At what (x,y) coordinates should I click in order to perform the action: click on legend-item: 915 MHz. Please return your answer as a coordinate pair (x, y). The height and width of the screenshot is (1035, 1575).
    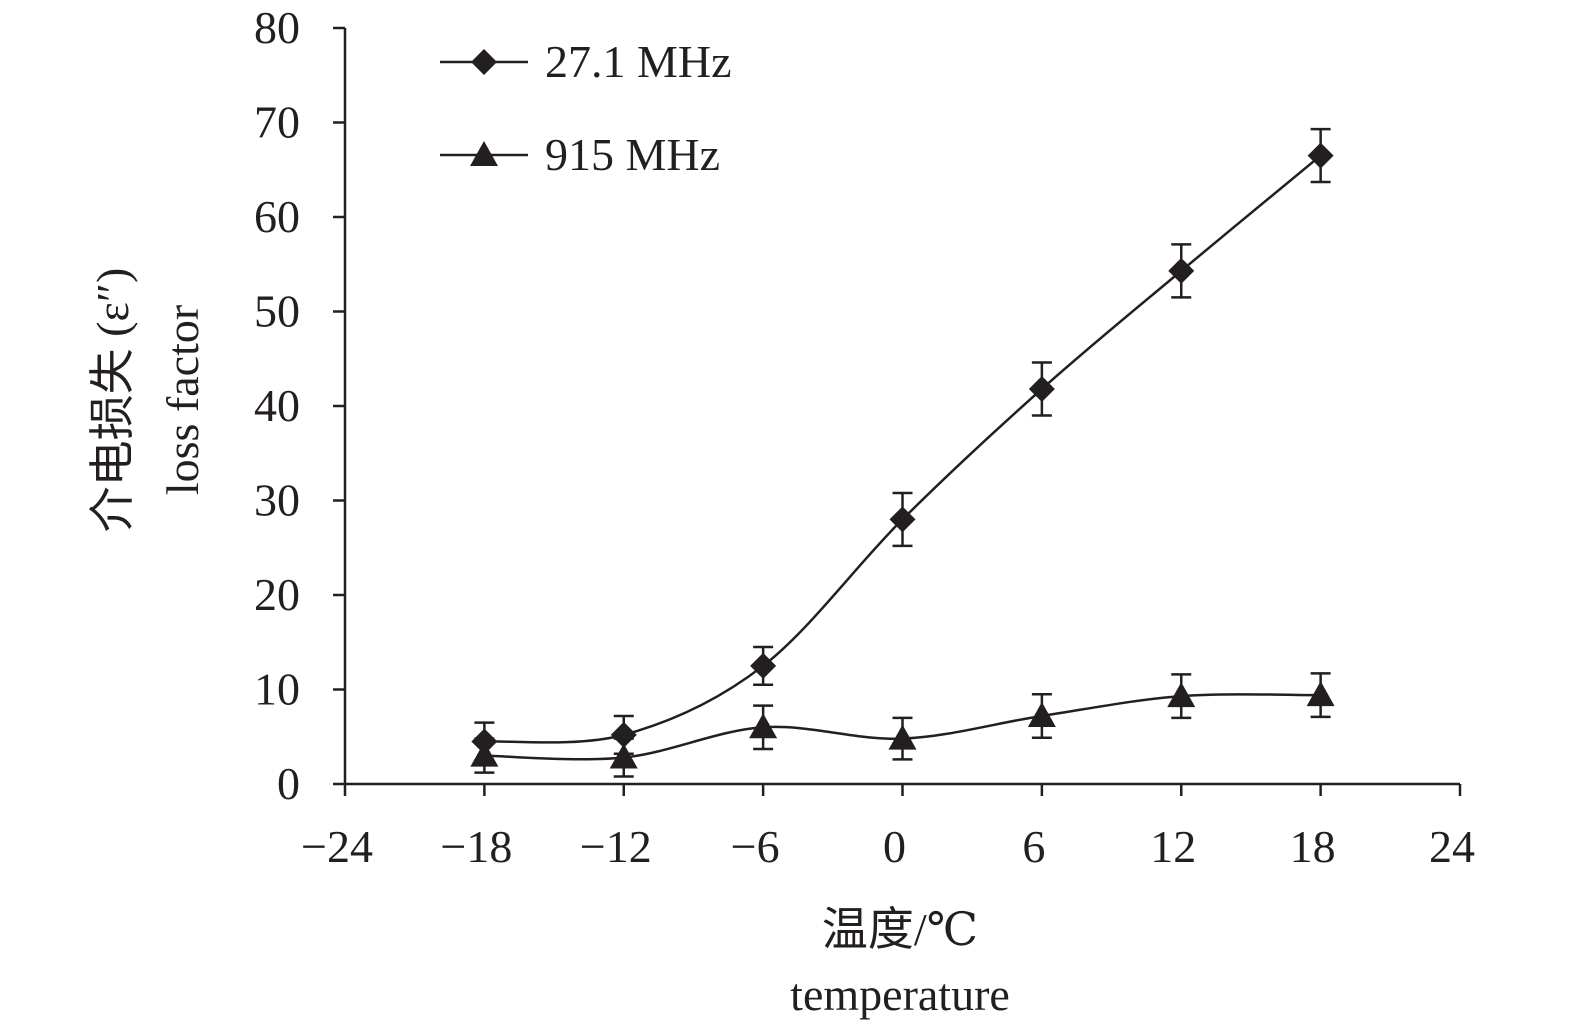
    Looking at the image, I should click on (580, 154).